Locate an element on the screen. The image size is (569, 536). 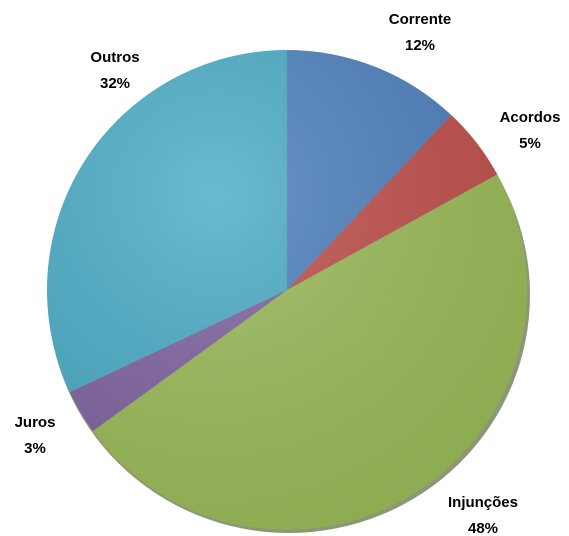
slice-label-name: Juros is located at coordinates (35, 422).